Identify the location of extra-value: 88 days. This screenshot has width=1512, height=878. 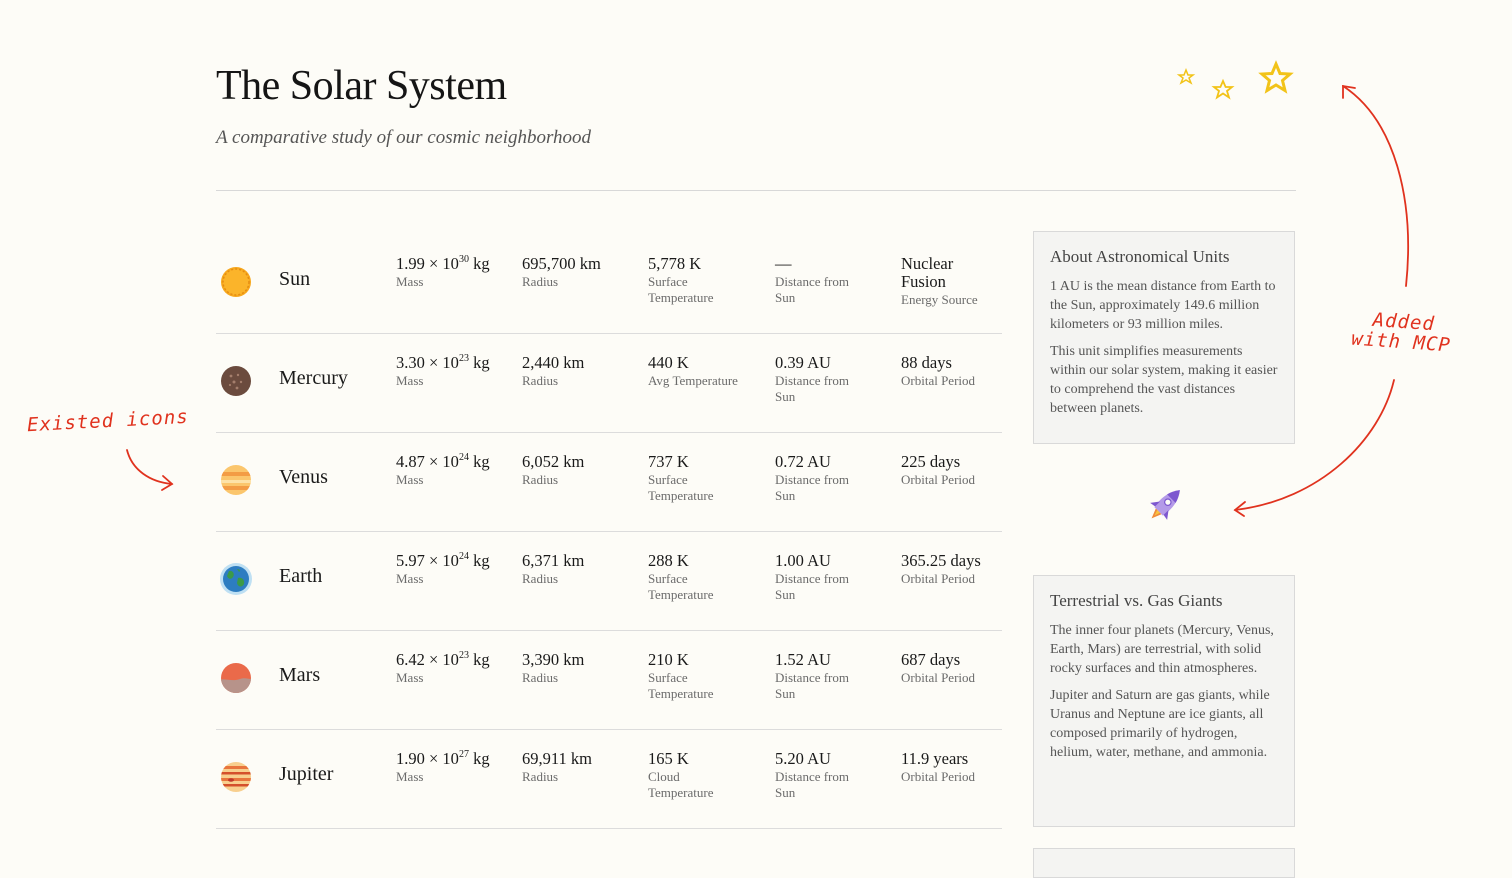
(926, 362).